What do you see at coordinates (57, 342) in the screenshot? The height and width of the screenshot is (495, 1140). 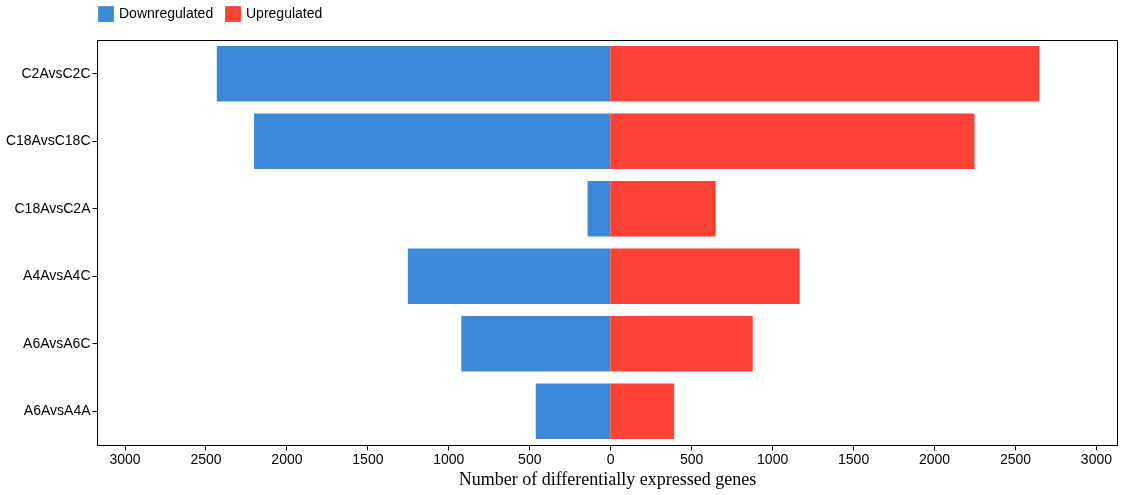 I see `y-tick-label: A6AvsA6C` at bounding box center [57, 342].